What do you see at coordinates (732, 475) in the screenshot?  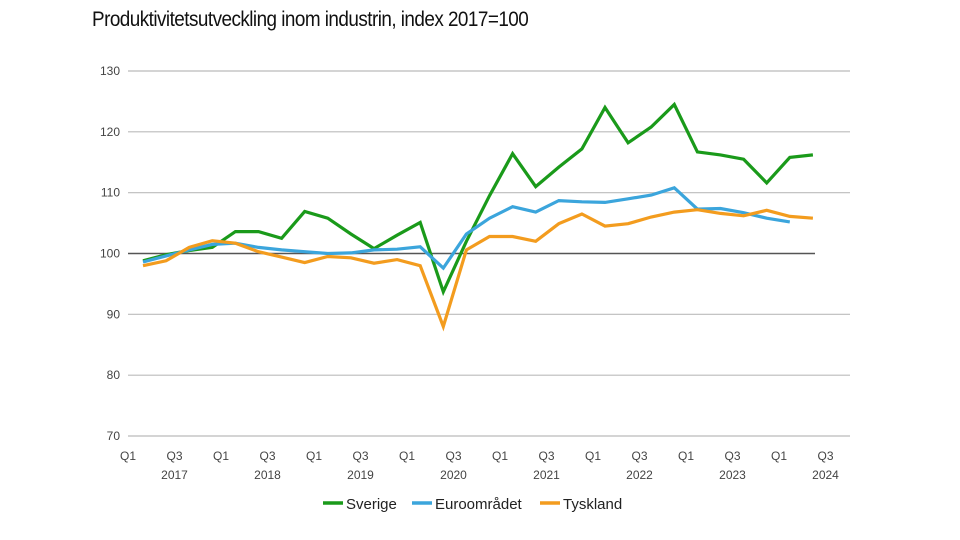 I see `x-tick-year: 2023` at bounding box center [732, 475].